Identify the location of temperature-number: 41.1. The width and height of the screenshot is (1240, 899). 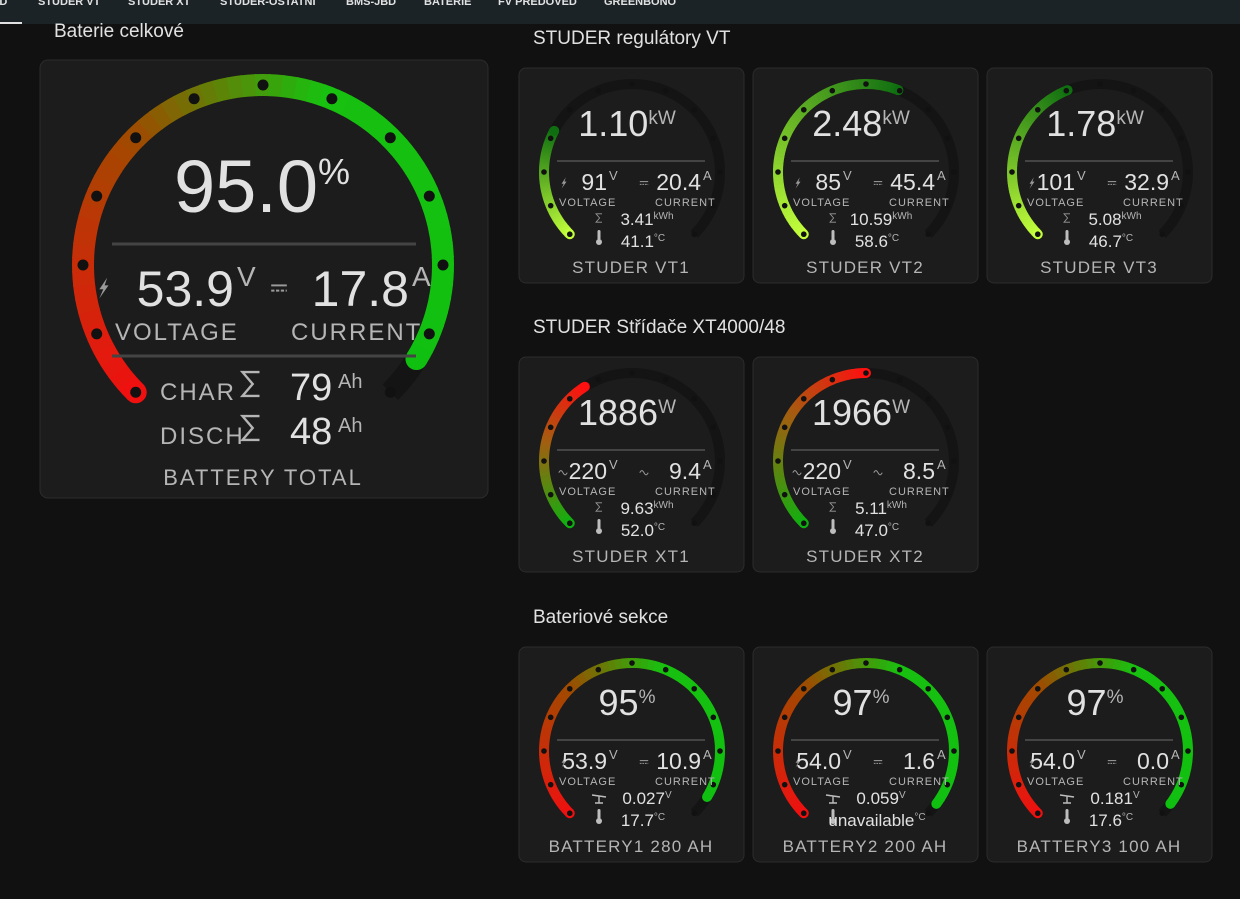
(637, 241).